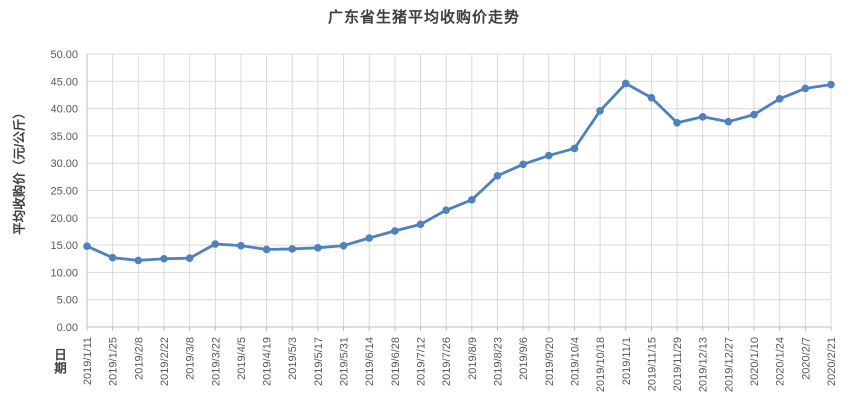 This screenshot has height=410, width=848. What do you see at coordinates (524, 358) in the screenshot?
I see `x-tick-label: 2019/9/6` at bounding box center [524, 358].